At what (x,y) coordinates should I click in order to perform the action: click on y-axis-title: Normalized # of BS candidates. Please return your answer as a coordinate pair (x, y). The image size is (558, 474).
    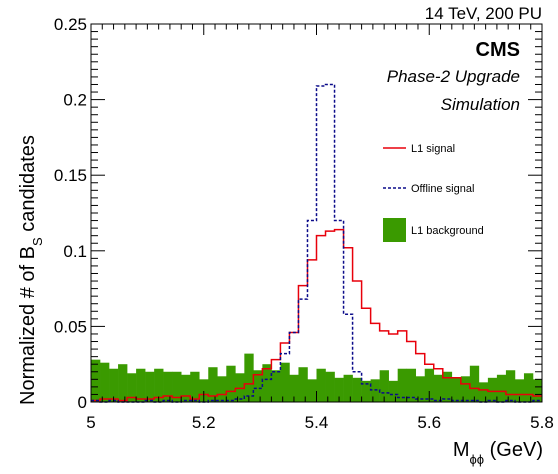
    Looking at the image, I should click on (31, 270).